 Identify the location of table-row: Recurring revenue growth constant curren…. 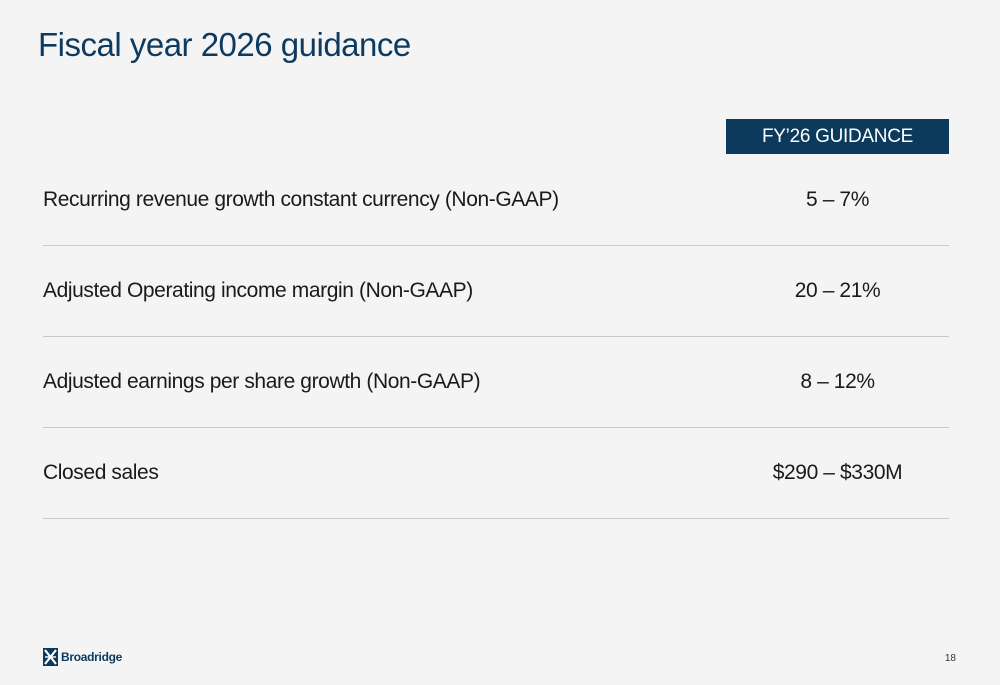
(496, 200).